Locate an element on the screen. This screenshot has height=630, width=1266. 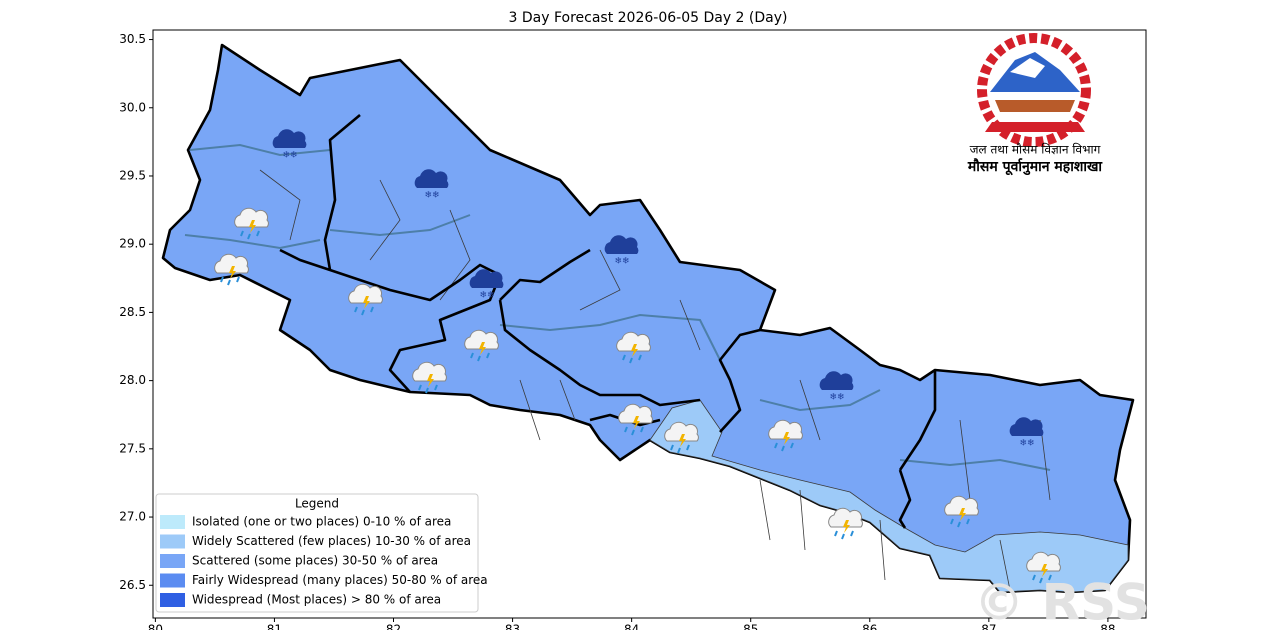
watermark: © RSS is located at coordinates (1062, 602).